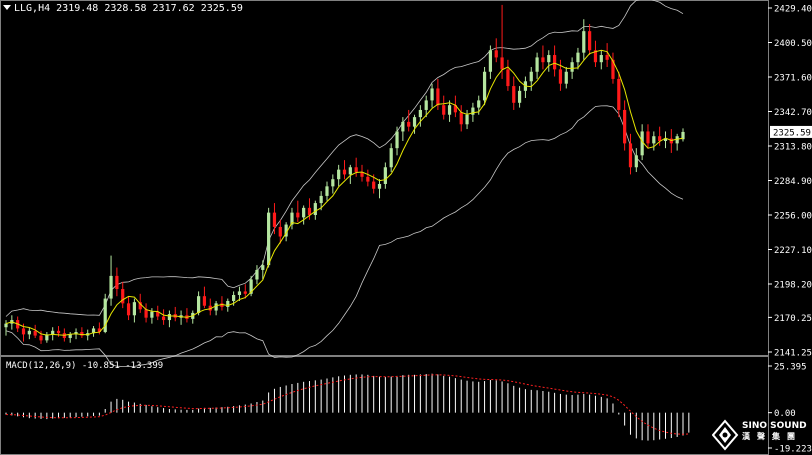 The width and height of the screenshot is (812, 455). I want to click on open-value: 2319.48, so click(77, 8).